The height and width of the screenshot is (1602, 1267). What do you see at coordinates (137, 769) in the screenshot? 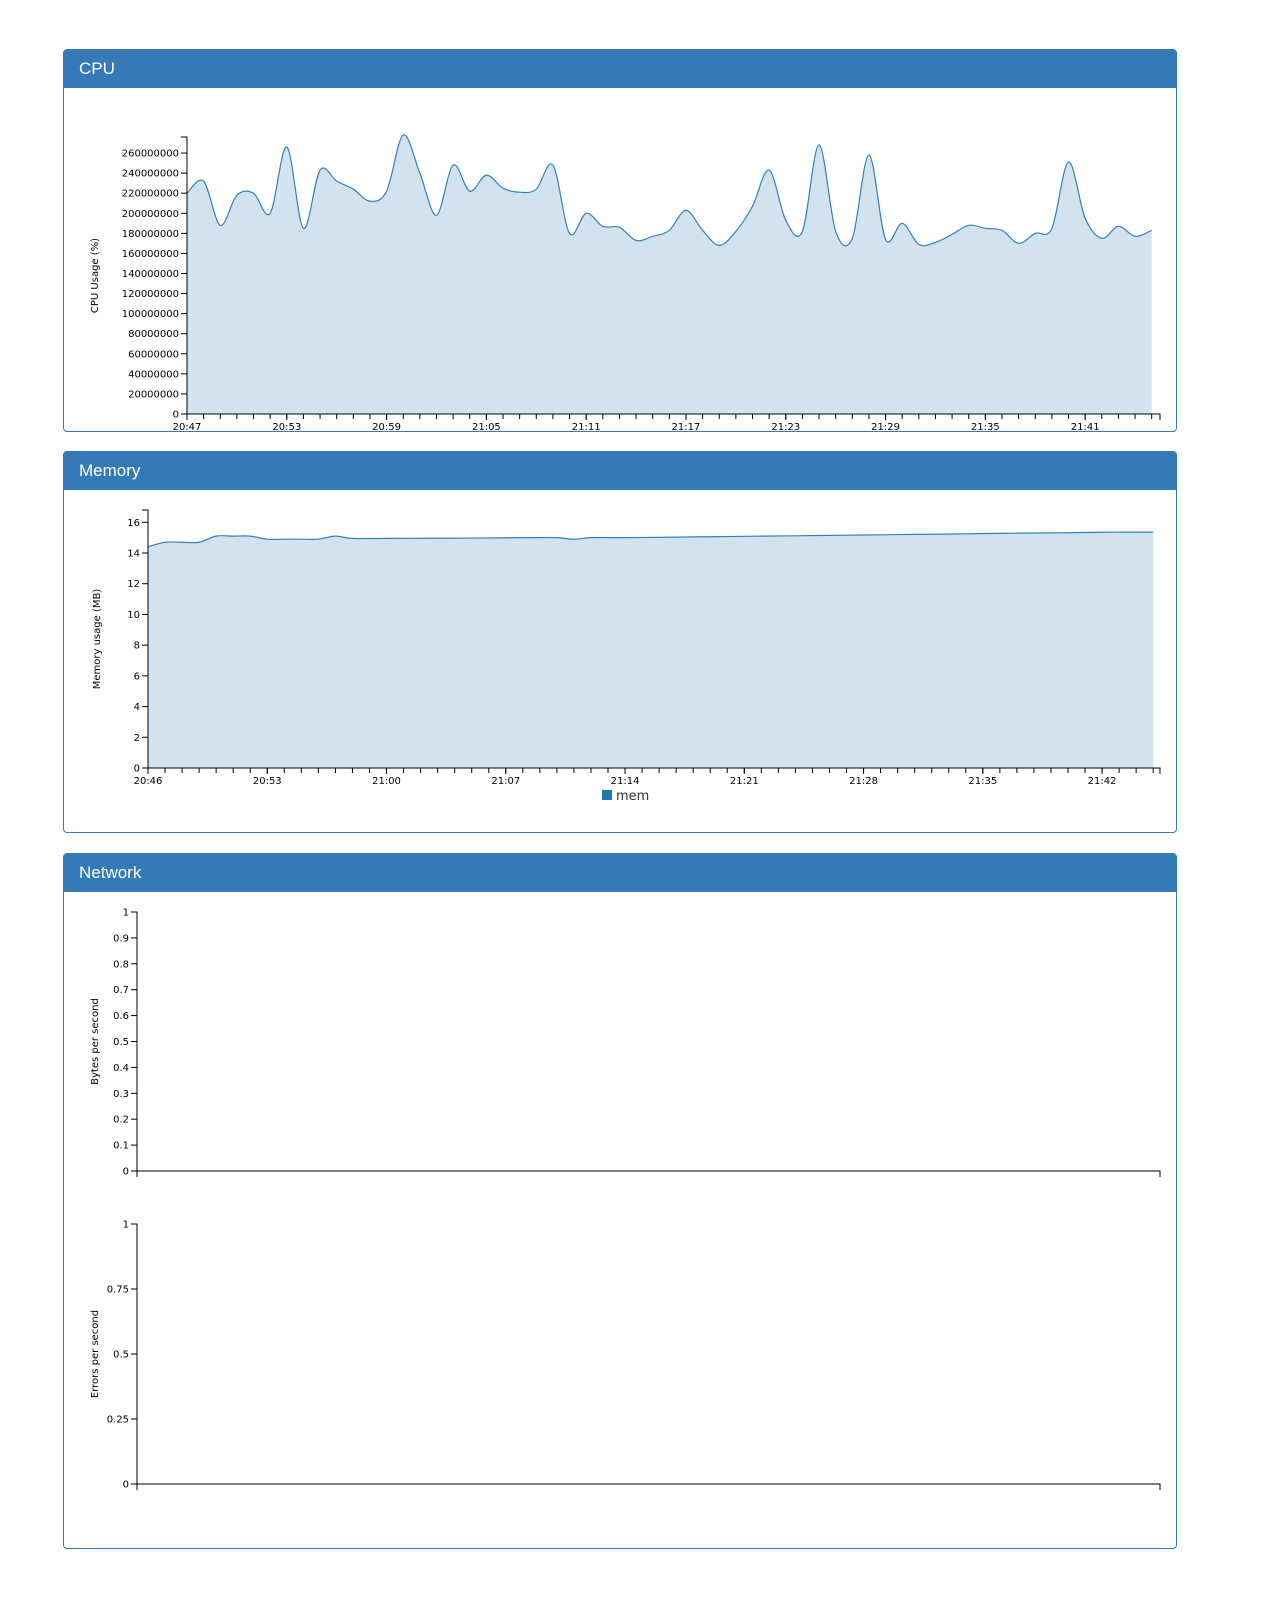
I see `mem-y-tick-label: 0` at bounding box center [137, 769].